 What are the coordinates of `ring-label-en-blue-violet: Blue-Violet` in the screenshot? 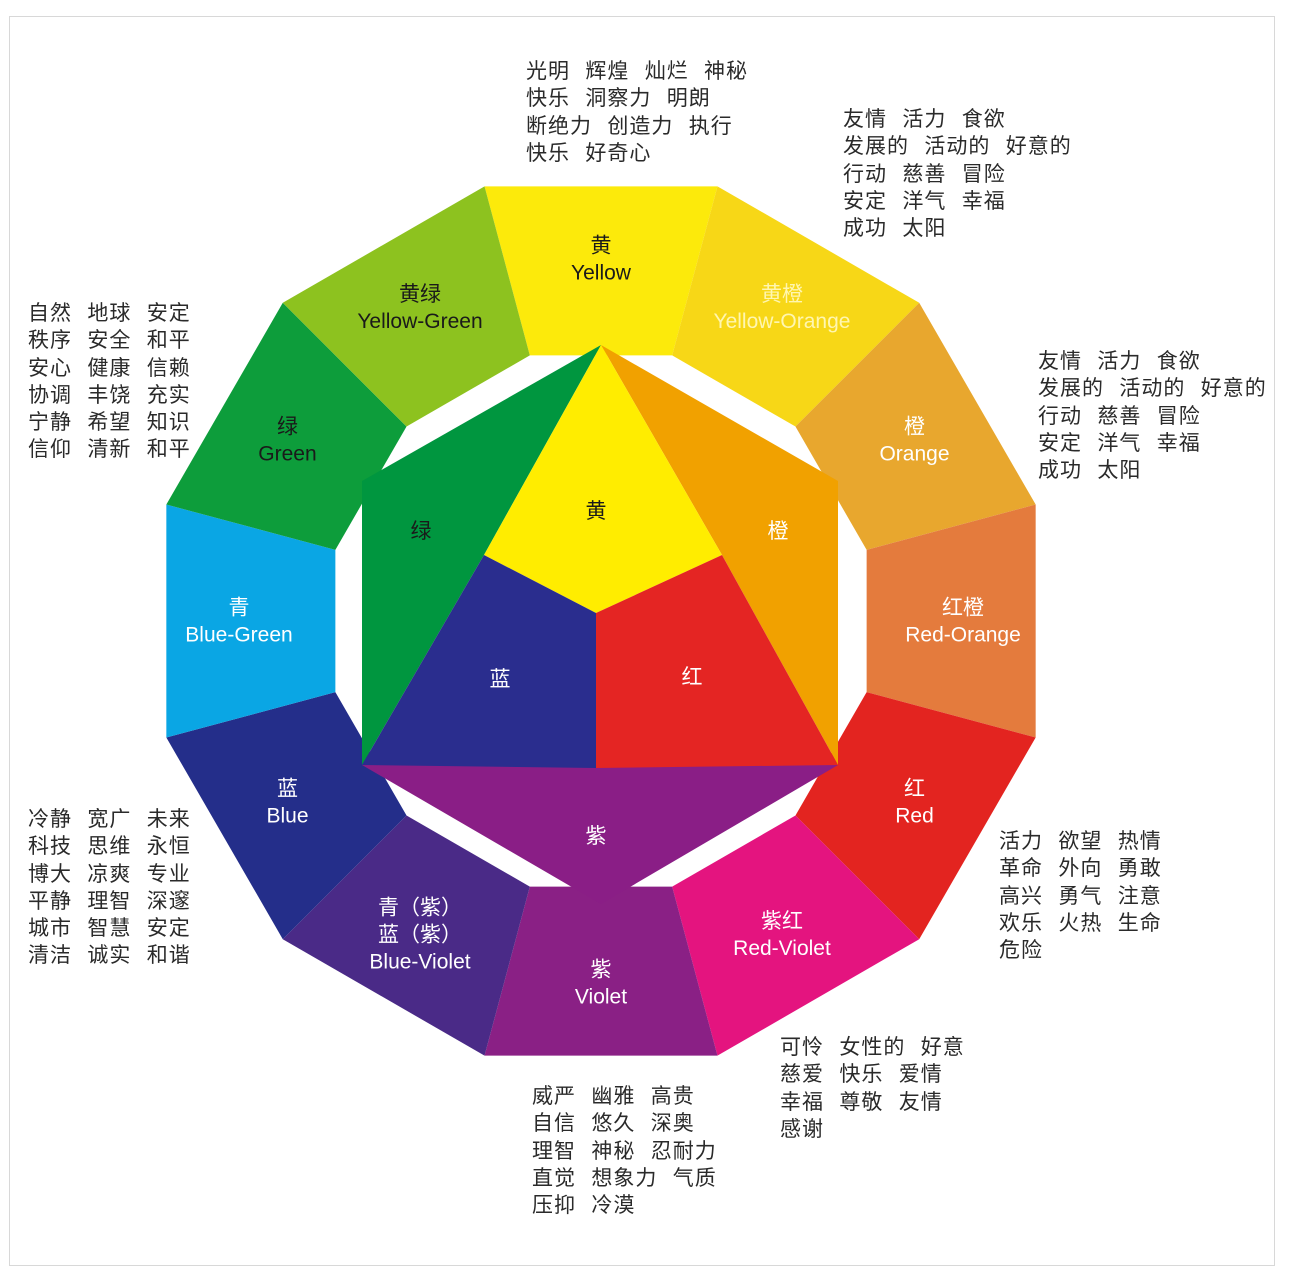 It's located at (419, 962).